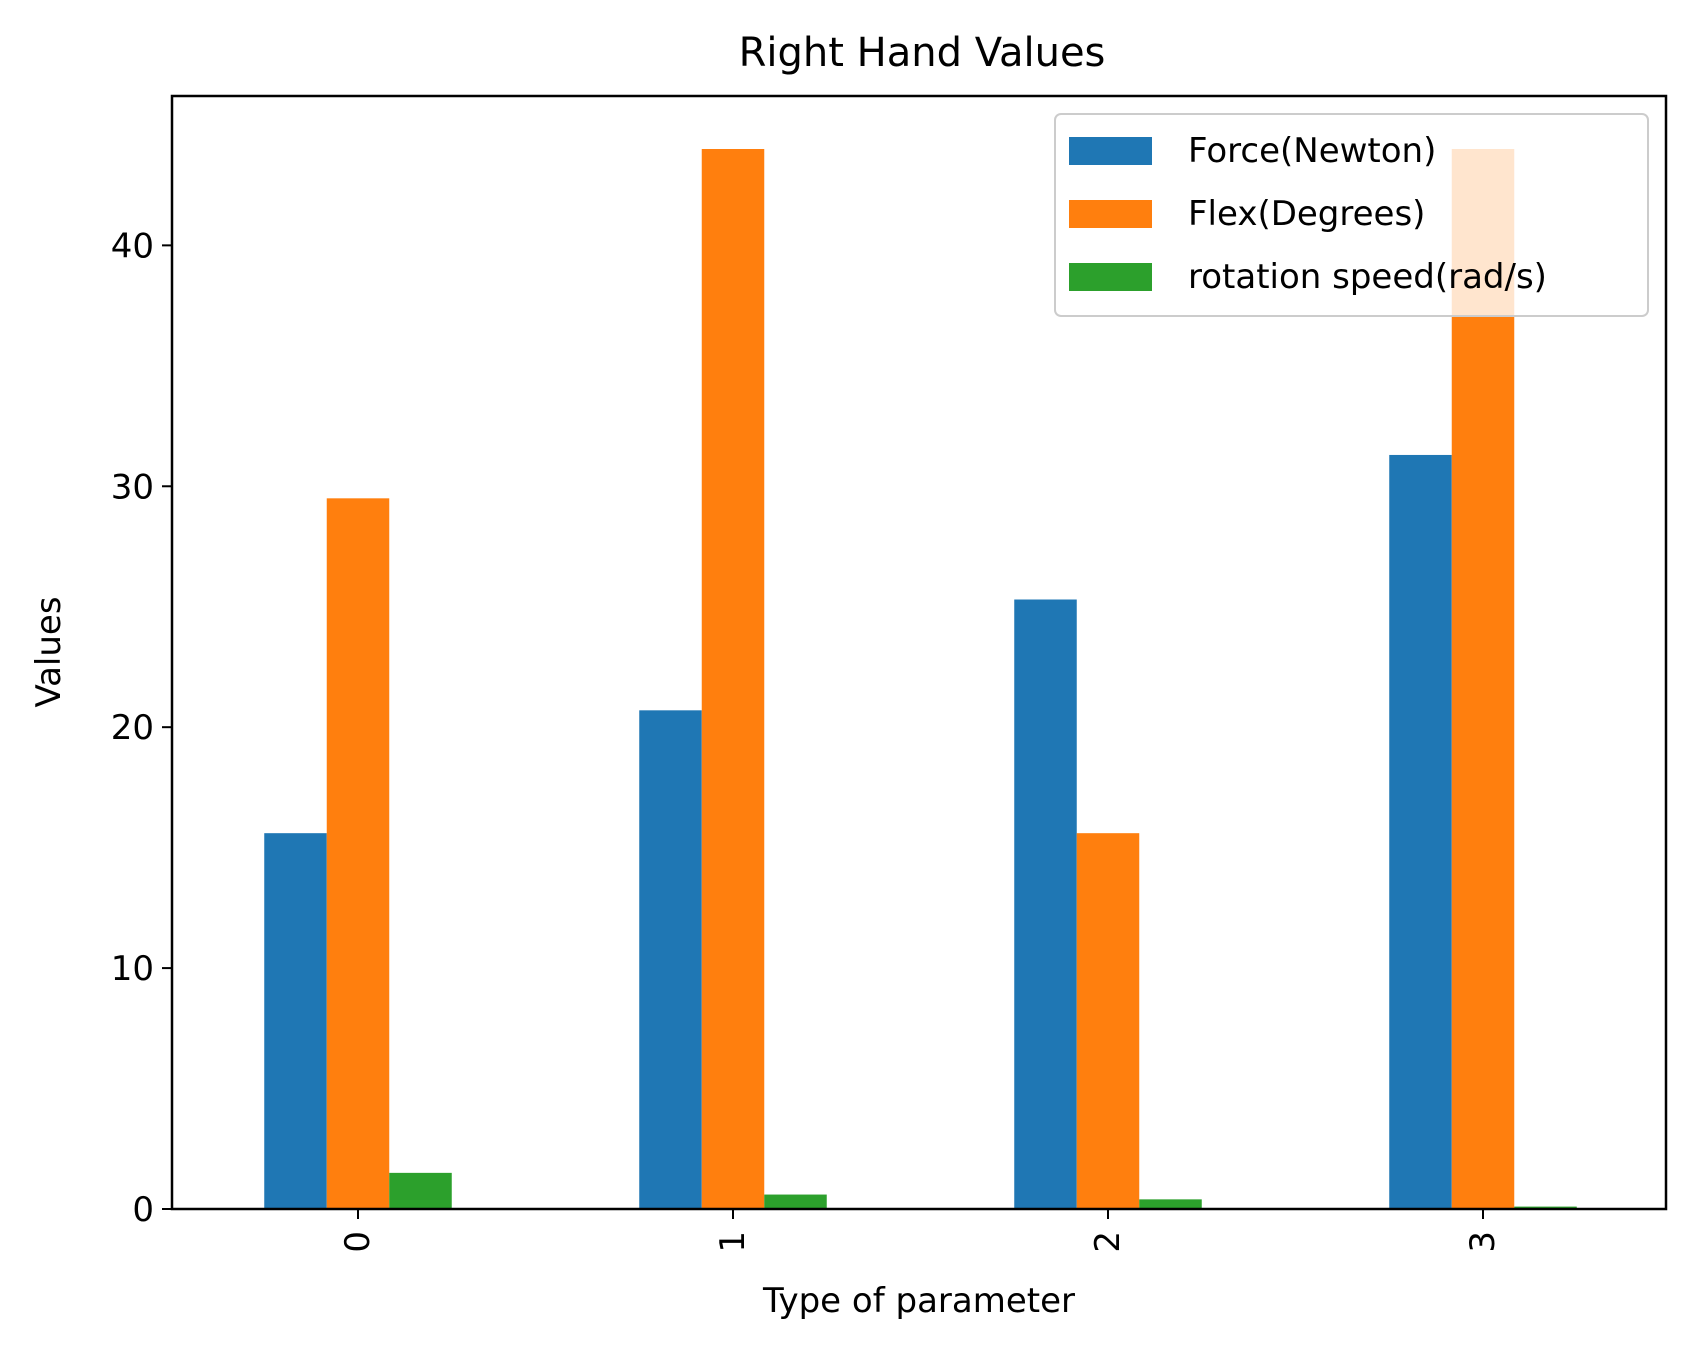 This screenshot has width=1688, height=1346. Describe the element at coordinates (132, 487) in the screenshot. I see `y-tick-label: 30` at that location.